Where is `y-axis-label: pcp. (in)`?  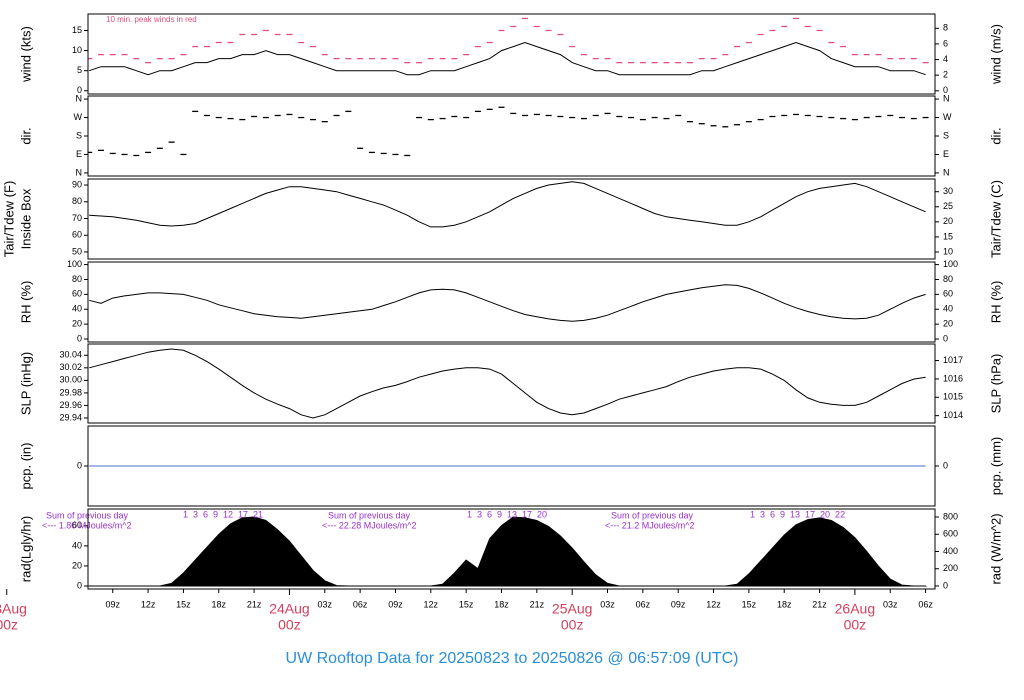 y-axis-label: pcp. (in) is located at coordinates (25, 466).